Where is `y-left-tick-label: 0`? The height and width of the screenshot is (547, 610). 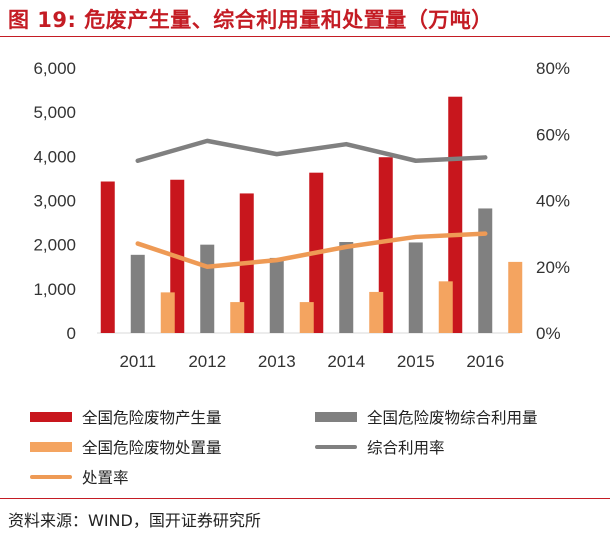
y-left-tick-label: 0 is located at coordinates (71, 333).